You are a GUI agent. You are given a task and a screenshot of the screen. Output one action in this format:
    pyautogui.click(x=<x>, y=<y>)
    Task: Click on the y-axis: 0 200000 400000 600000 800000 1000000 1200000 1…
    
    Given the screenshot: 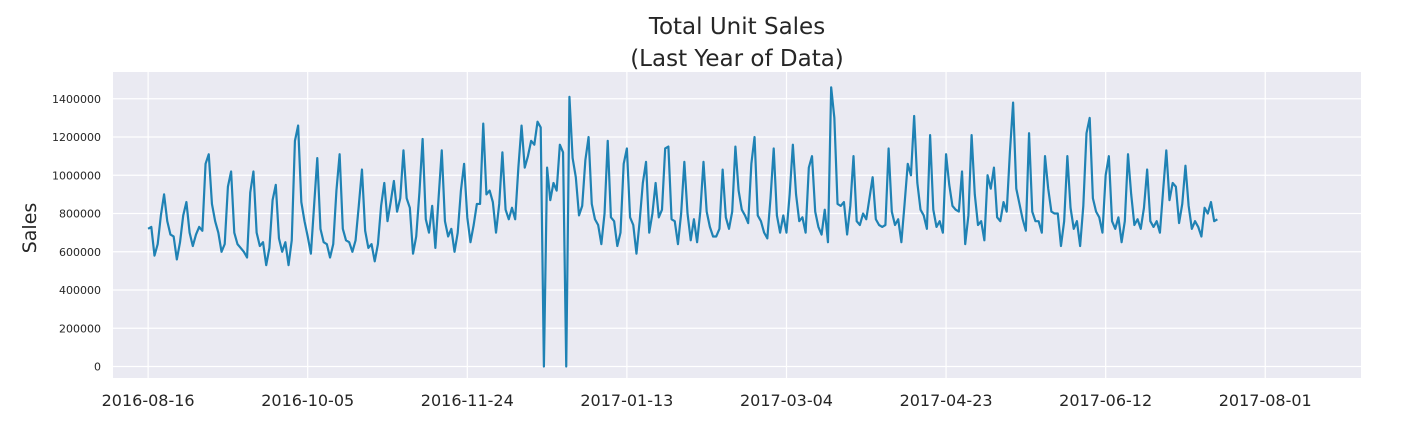 What is the action you would take?
    pyautogui.click(x=76, y=233)
    